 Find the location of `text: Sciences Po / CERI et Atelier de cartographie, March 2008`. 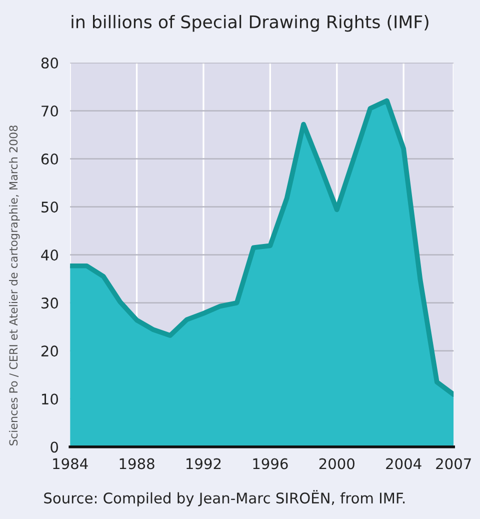

text: Sciences Po / CERI et Atelier de cartographie, March 2008 is located at coordinates (14, 286).